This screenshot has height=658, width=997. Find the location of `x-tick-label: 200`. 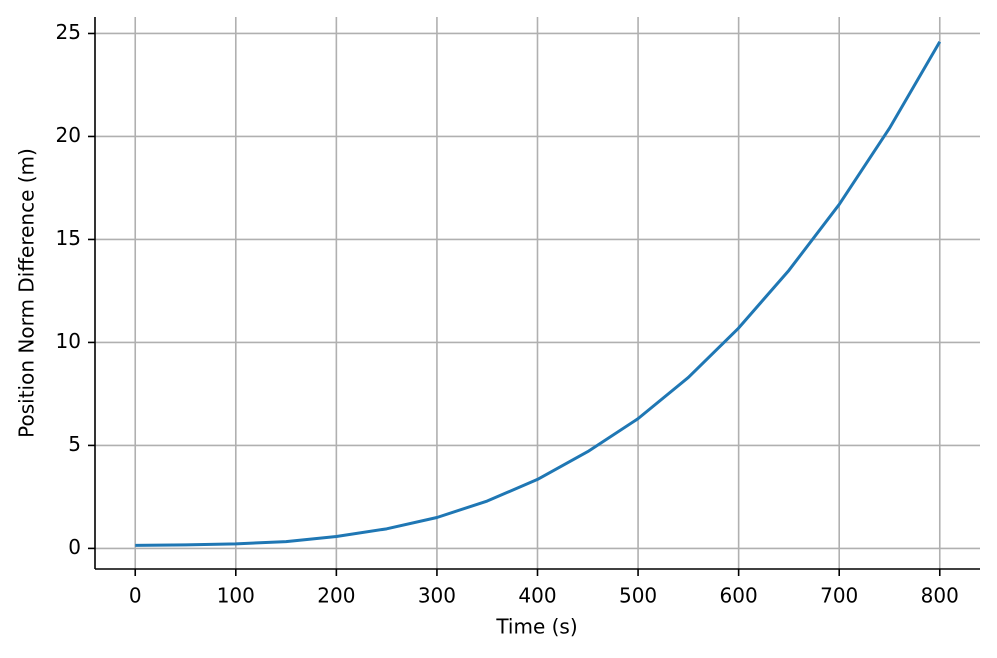

x-tick-label: 200 is located at coordinates (336, 596).